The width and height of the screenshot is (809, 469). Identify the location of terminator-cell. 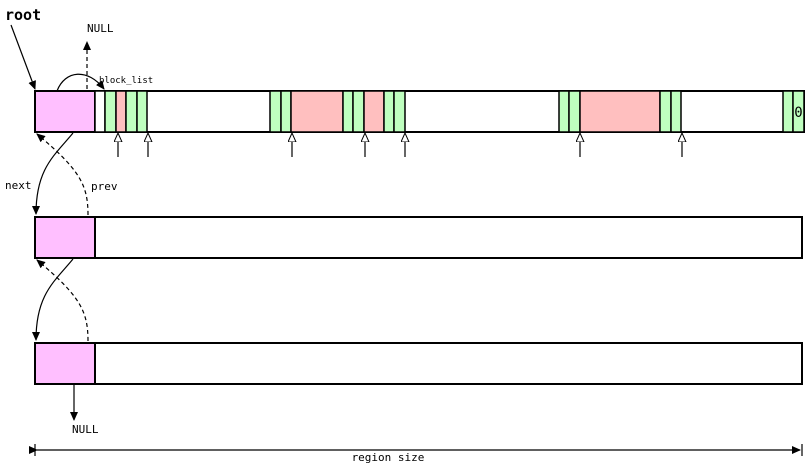
(798, 111).